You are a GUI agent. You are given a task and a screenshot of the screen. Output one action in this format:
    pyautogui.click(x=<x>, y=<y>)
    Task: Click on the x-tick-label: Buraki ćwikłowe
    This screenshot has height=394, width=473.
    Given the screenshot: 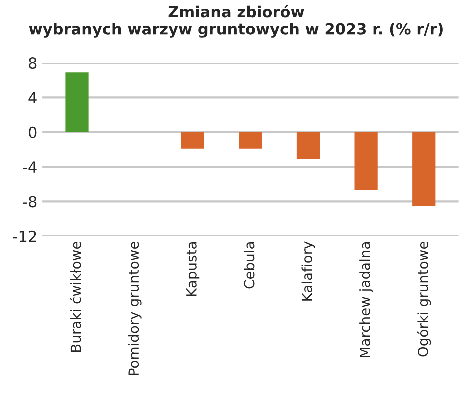 What is the action you would take?
    pyautogui.click(x=76, y=297)
    